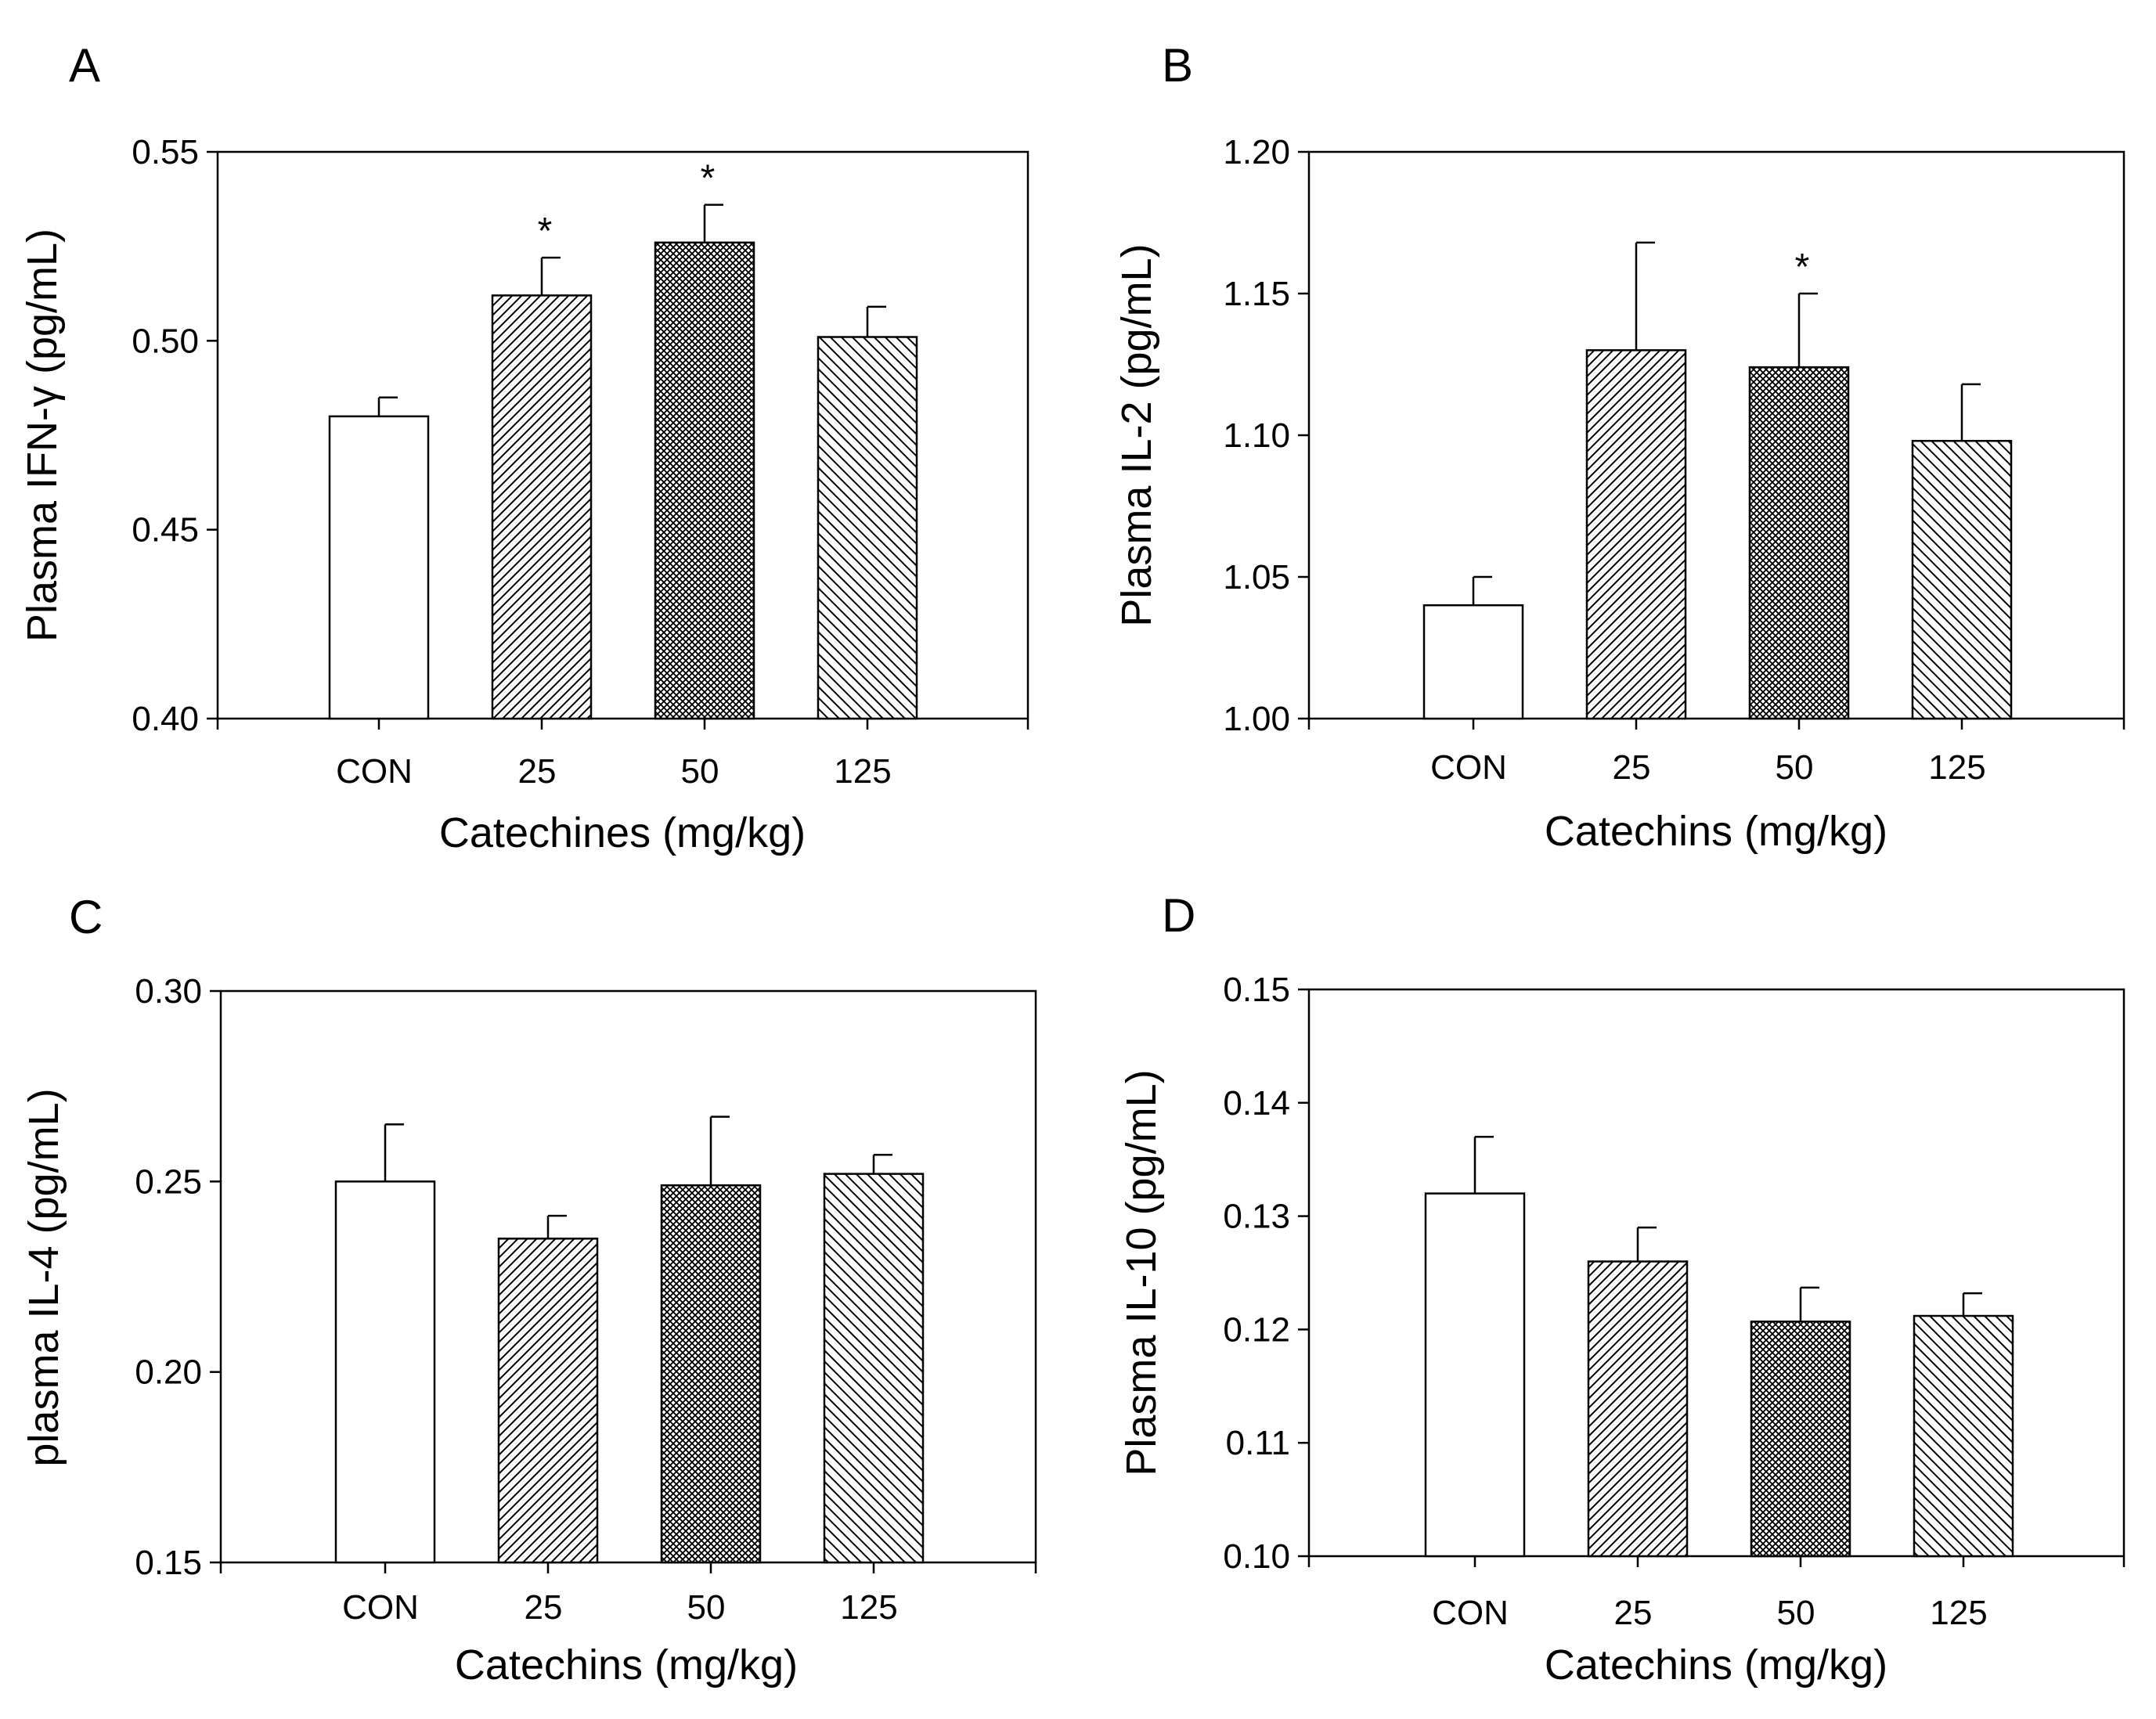  Describe the element at coordinates (1256, 1103) in the screenshot. I see `y-tick-label: 0.14` at that location.